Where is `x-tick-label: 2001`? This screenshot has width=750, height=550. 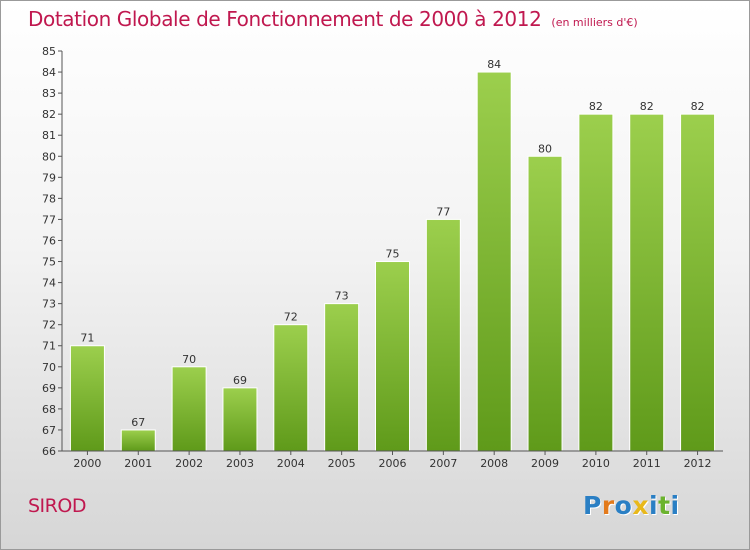
x-tick-label: 2001 is located at coordinates (138, 463).